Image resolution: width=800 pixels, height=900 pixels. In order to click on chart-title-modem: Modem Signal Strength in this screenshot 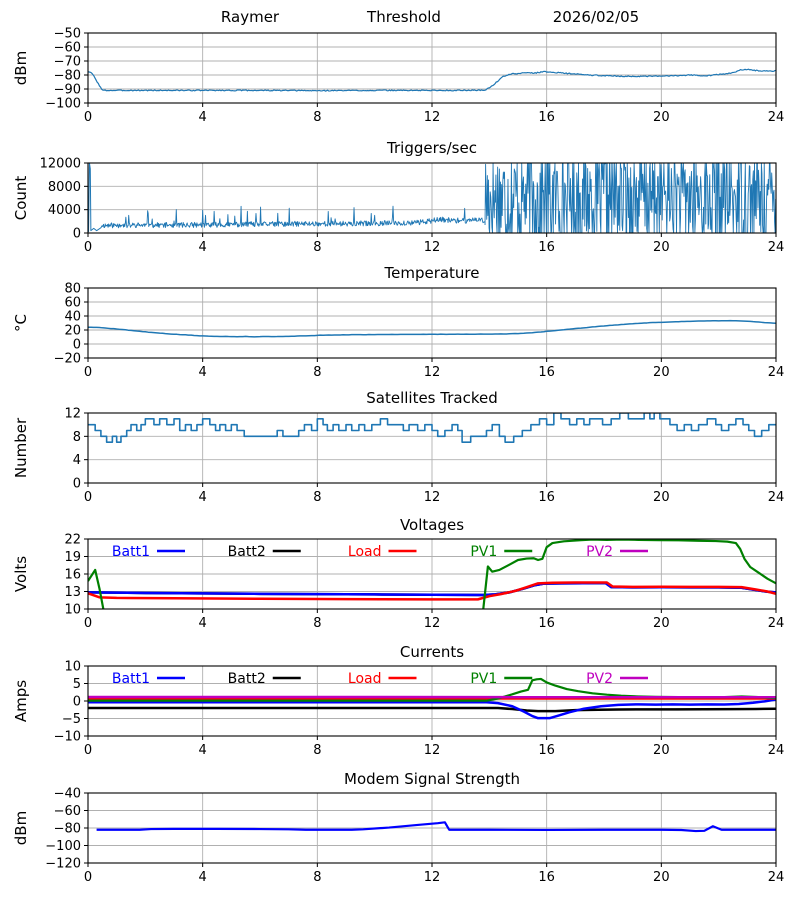, I will do `click(432, 779)`.